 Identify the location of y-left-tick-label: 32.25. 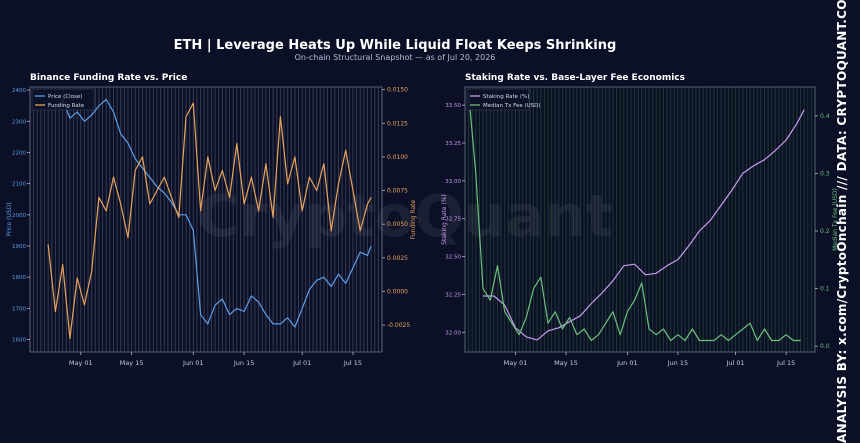
(453, 295).